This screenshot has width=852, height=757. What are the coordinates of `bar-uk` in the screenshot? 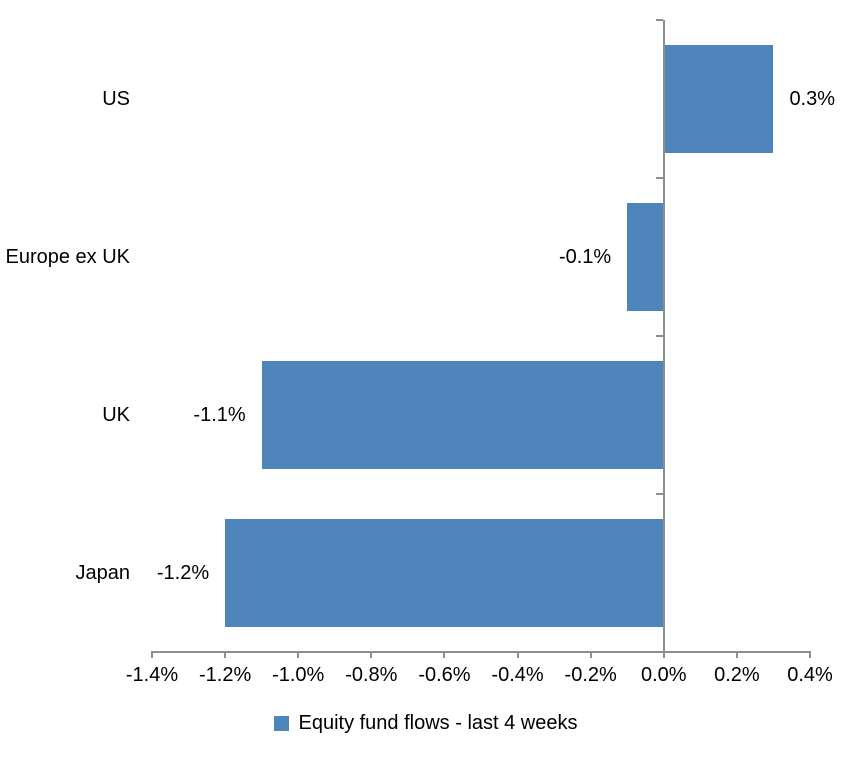 It's located at (462, 415).